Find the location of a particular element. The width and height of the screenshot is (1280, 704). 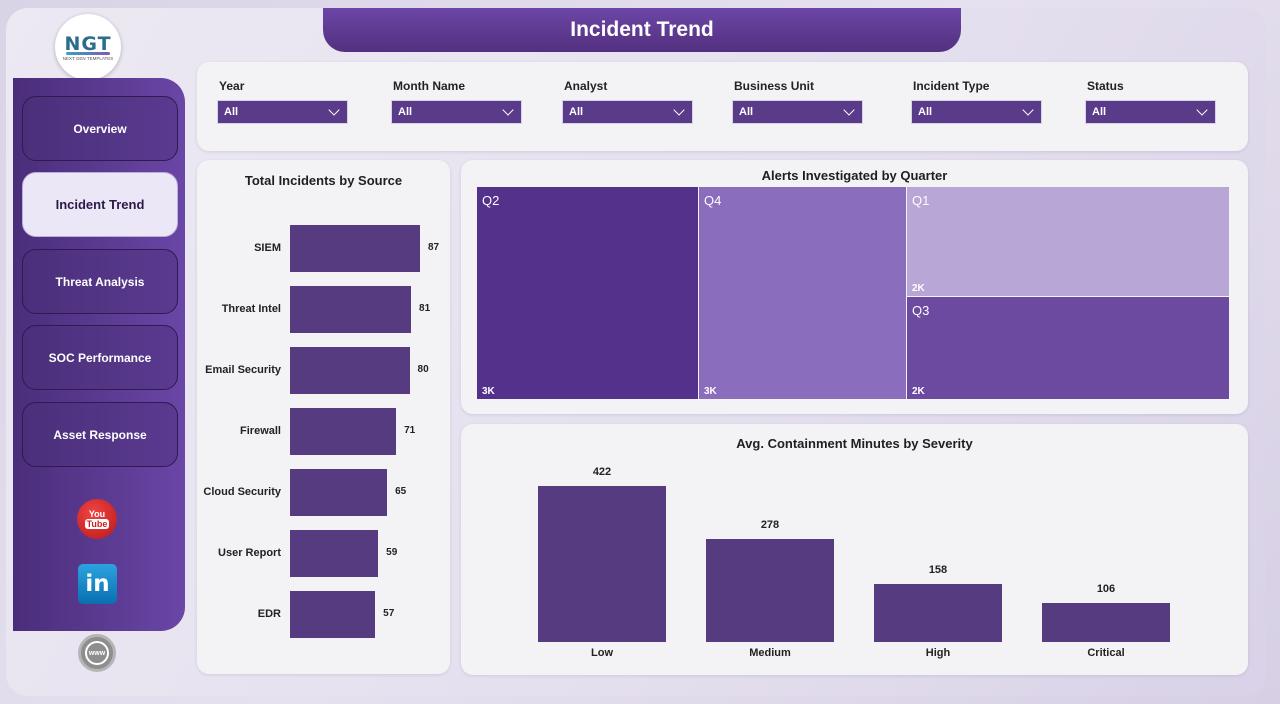

bar-value: 57 is located at coordinates (389, 613).